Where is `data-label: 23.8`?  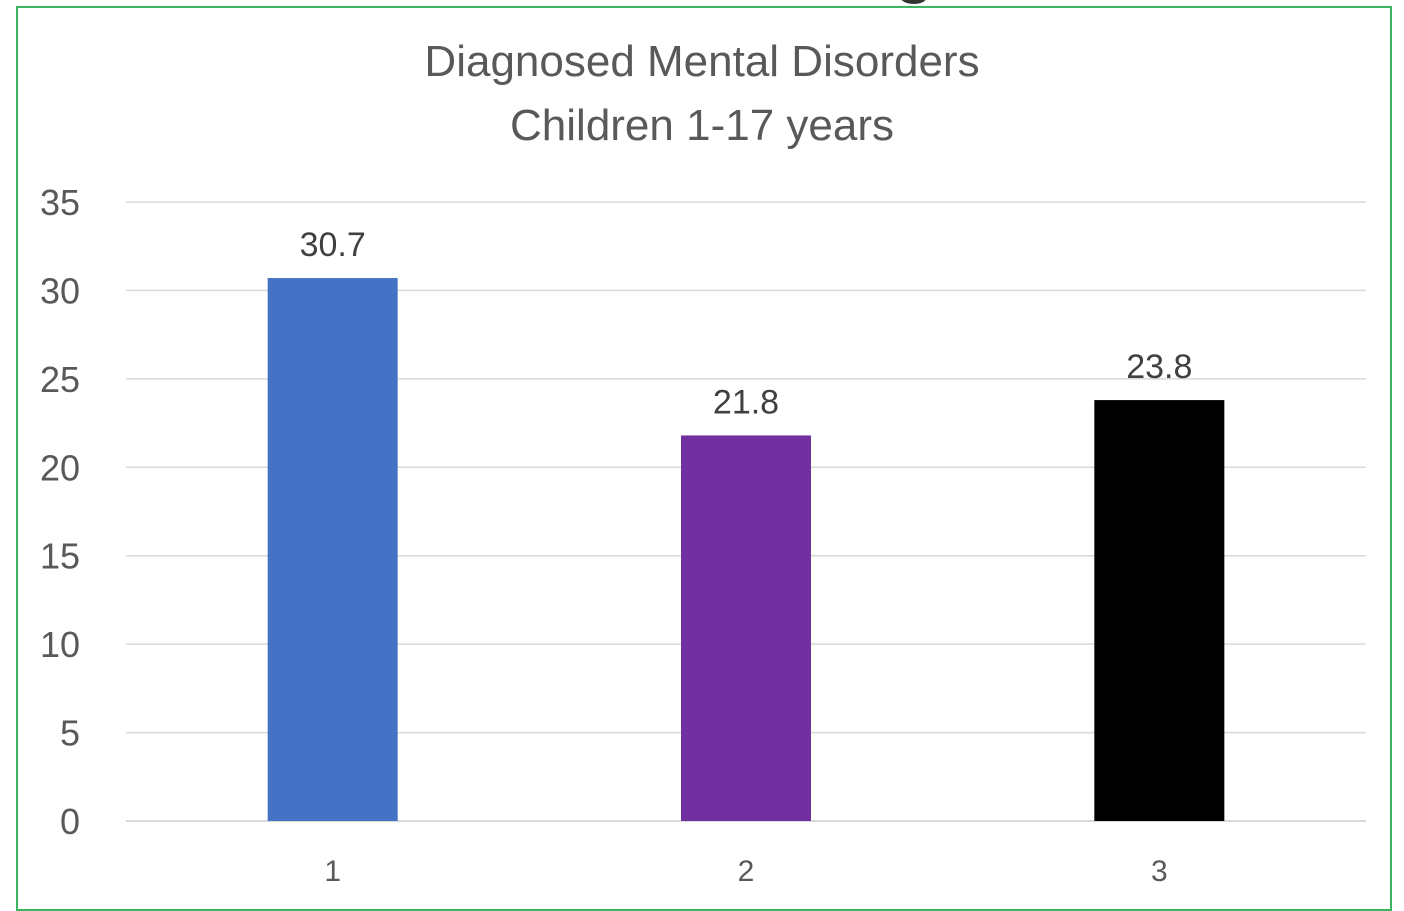
data-label: 23.8 is located at coordinates (1159, 367).